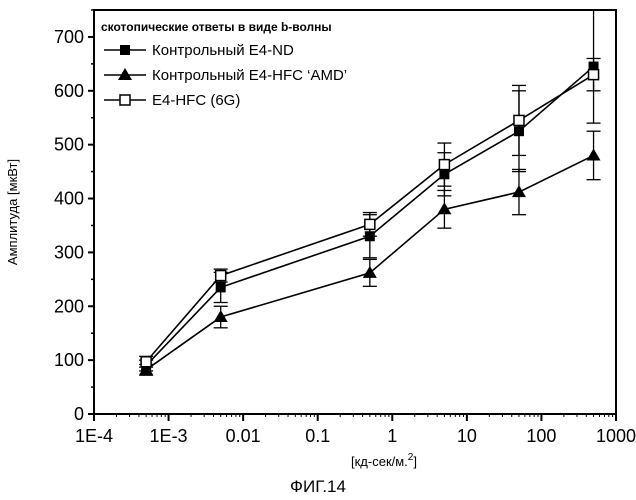  Describe the element at coordinates (379, 461) in the screenshot. I see `x-axis-title-main: [кд-сек/м.` at that location.